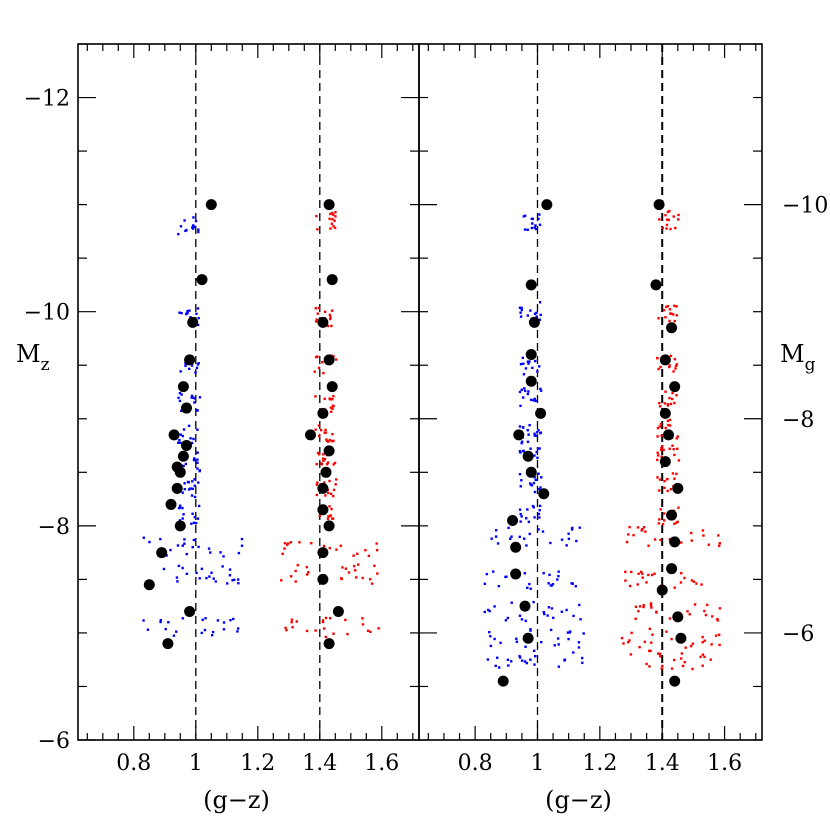  I want to click on x-tick-label: 0.8, so click(133, 763).